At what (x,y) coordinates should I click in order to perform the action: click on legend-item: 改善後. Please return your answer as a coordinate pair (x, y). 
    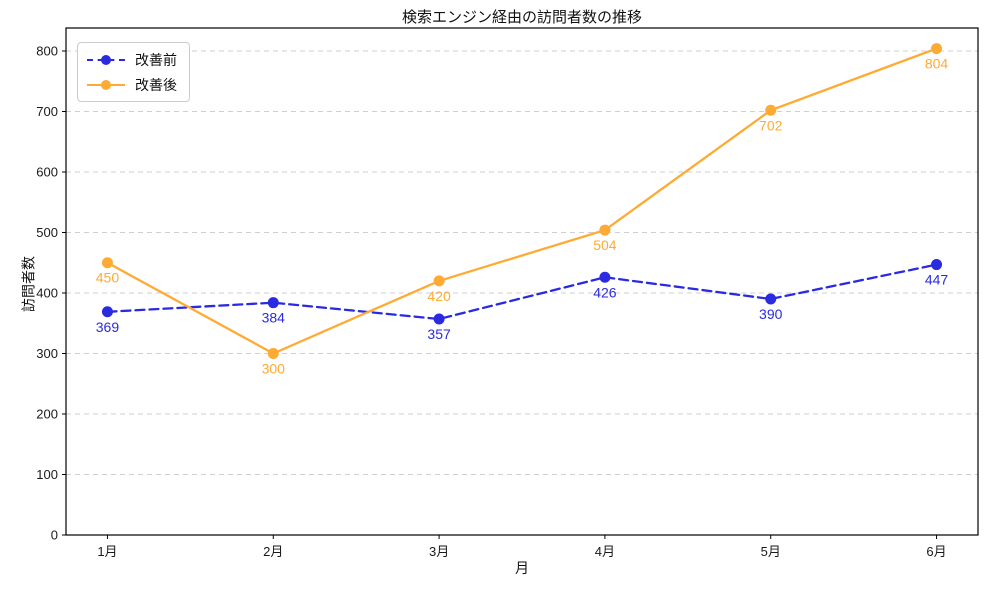
    Looking at the image, I should click on (132, 84).